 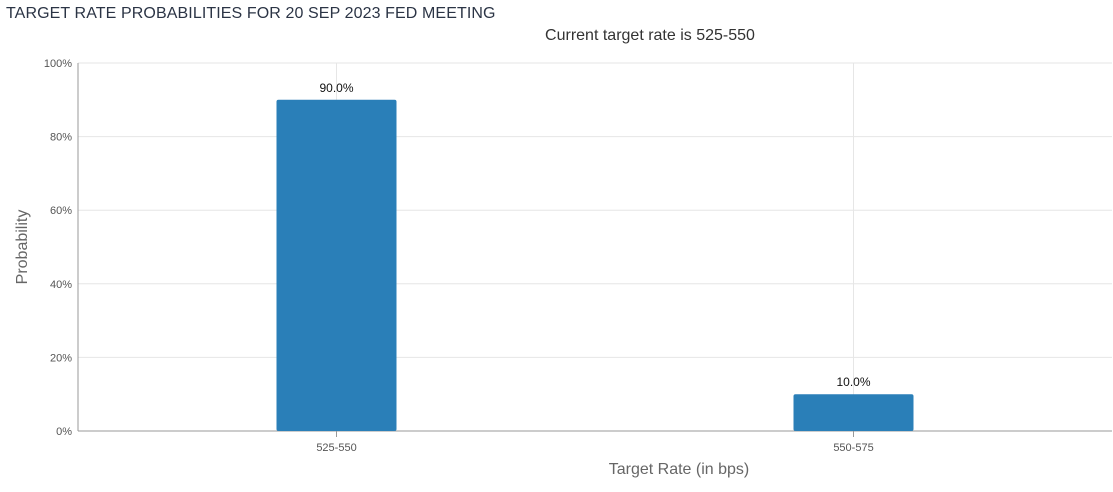 What do you see at coordinates (853, 382) in the screenshot?
I see `data-label: 10.0%` at bounding box center [853, 382].